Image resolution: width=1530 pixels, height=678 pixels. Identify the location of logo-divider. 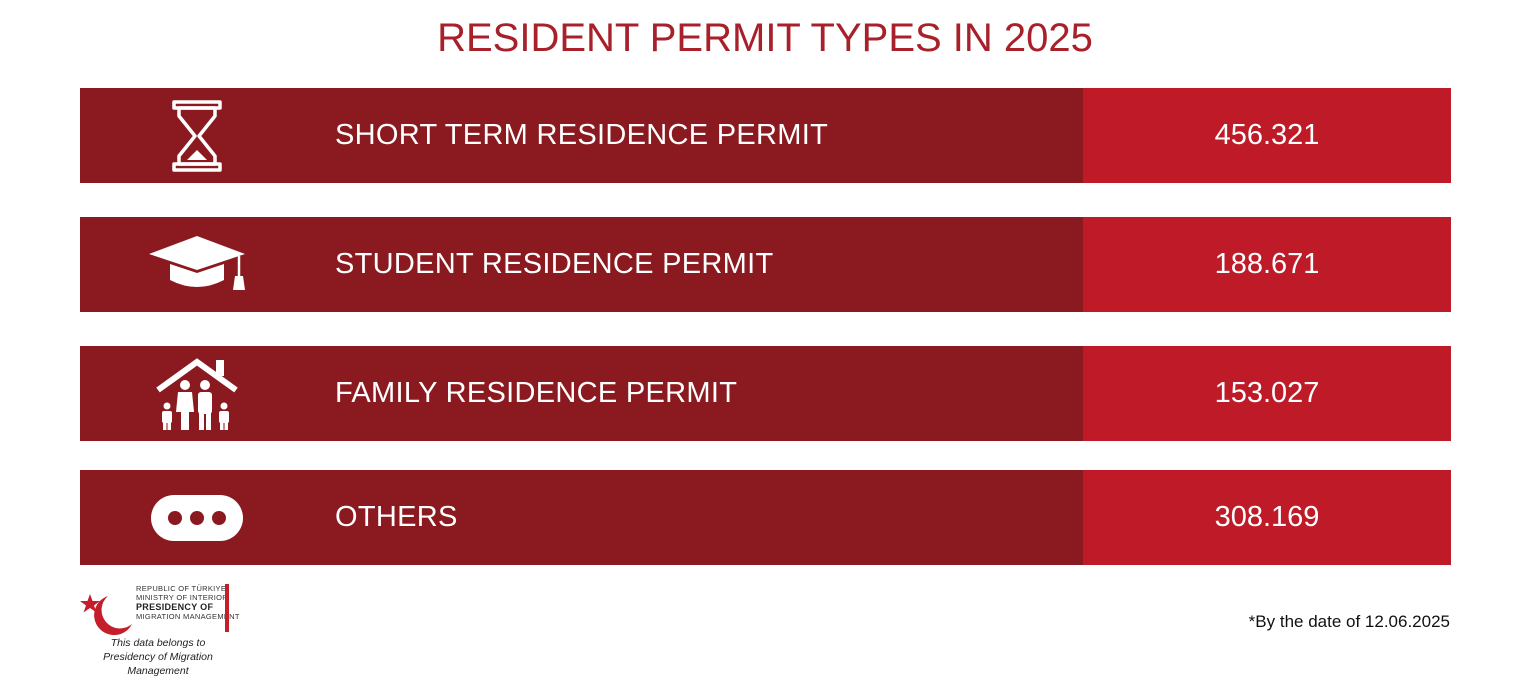
(227, 608).